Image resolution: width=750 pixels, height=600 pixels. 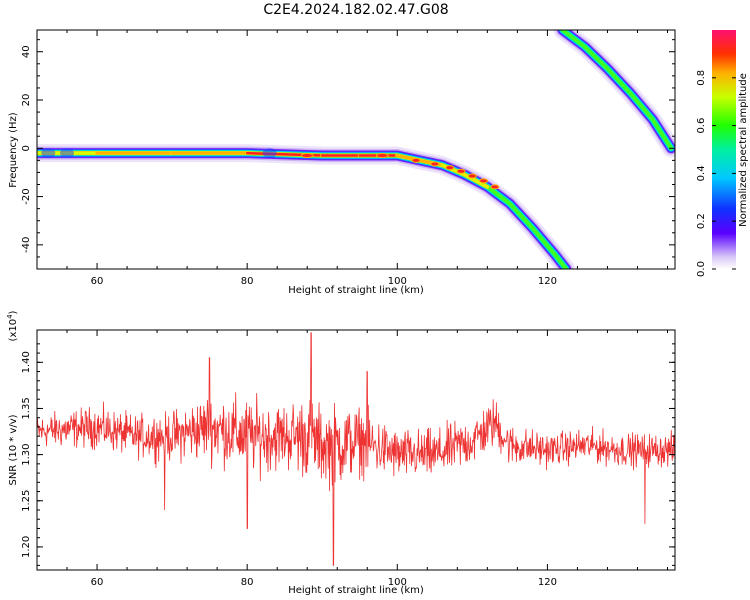 I want to click on spectrum-x-axis-label: Height of straight line (km), so click(x=356, y=290).